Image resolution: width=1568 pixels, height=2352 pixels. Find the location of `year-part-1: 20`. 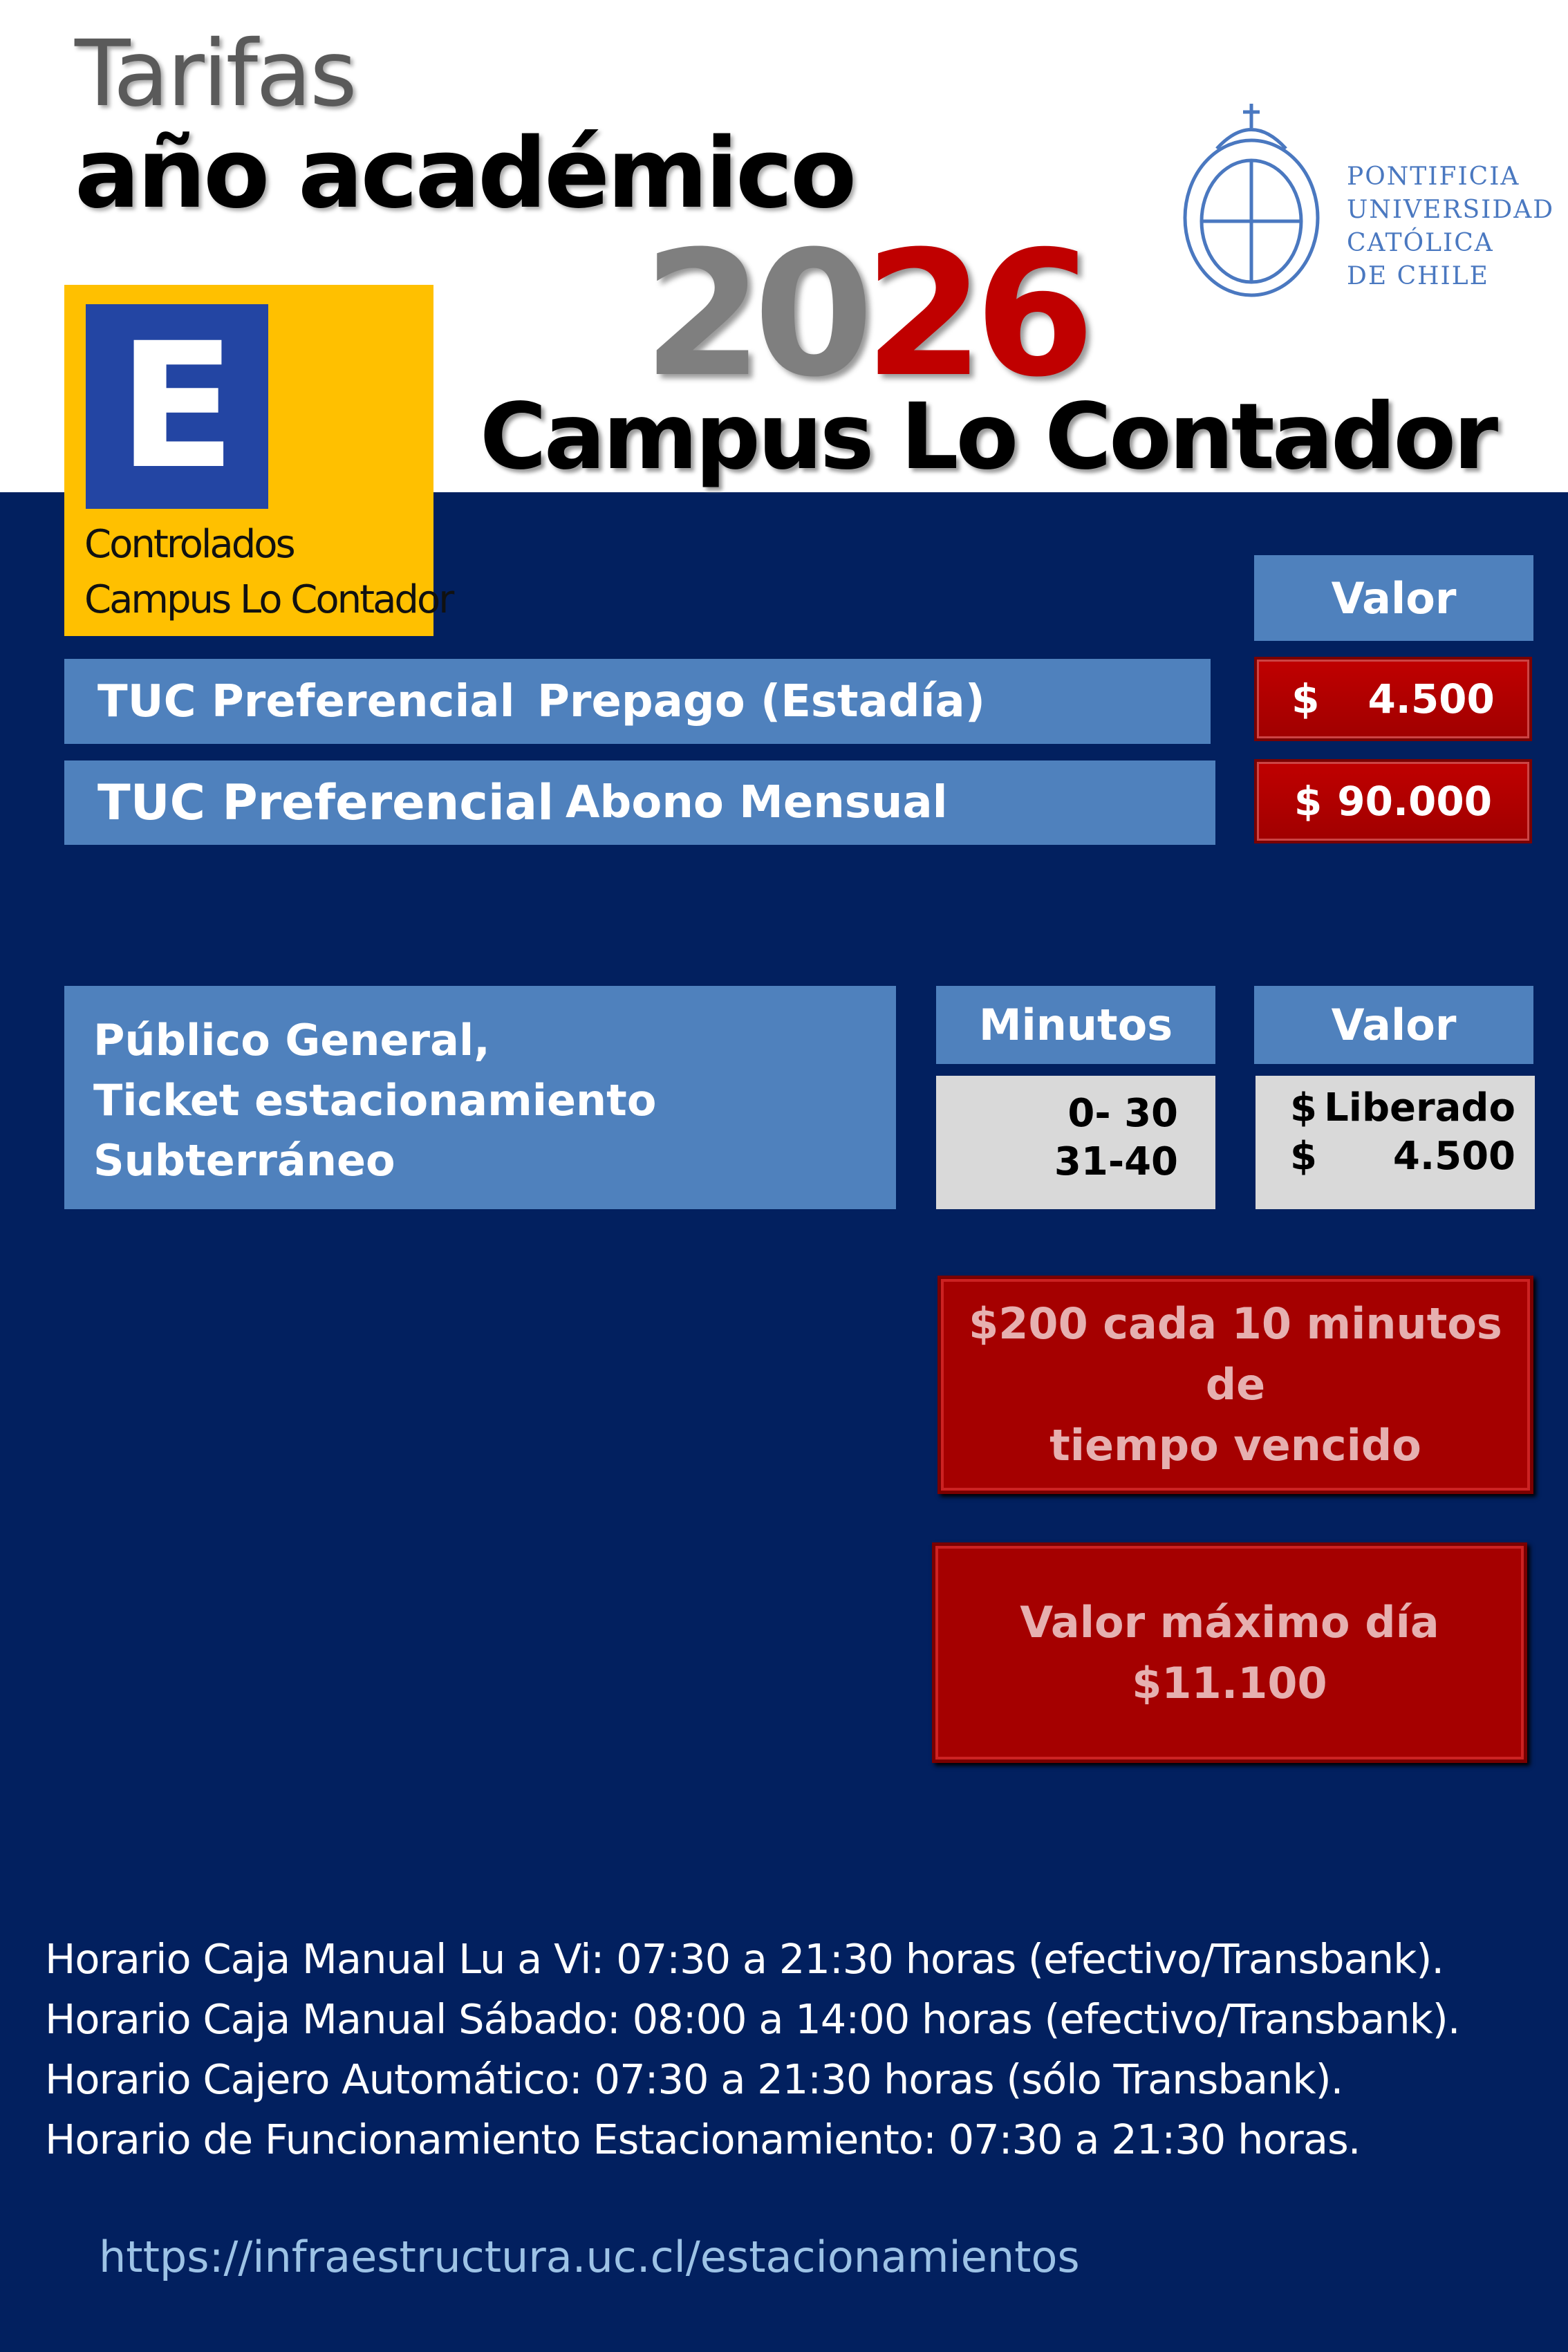

year-part-1: 20 is located at coordinates (758, 314).